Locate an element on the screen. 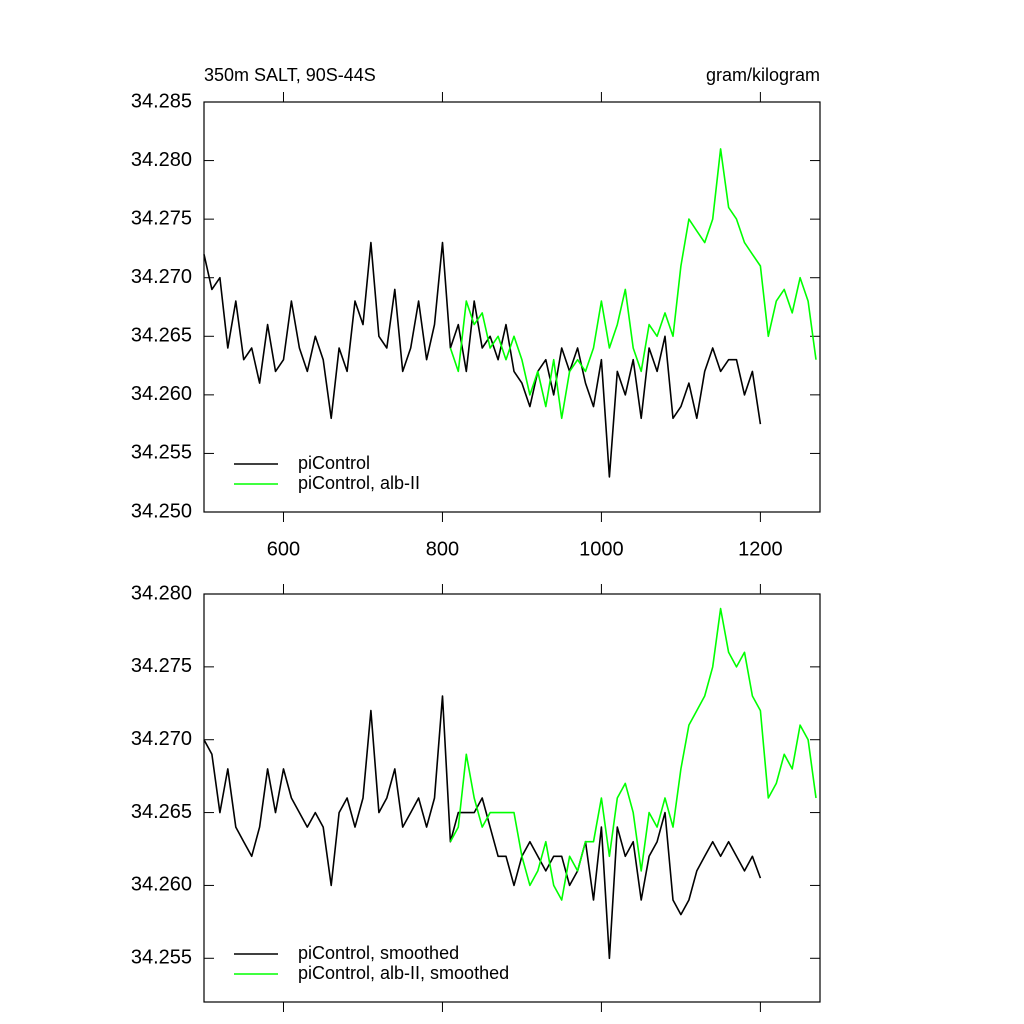 The height and width of the screenshot is (1024, 1024). legend-label: piControl, alb-II is located at coordinates (359, 483).